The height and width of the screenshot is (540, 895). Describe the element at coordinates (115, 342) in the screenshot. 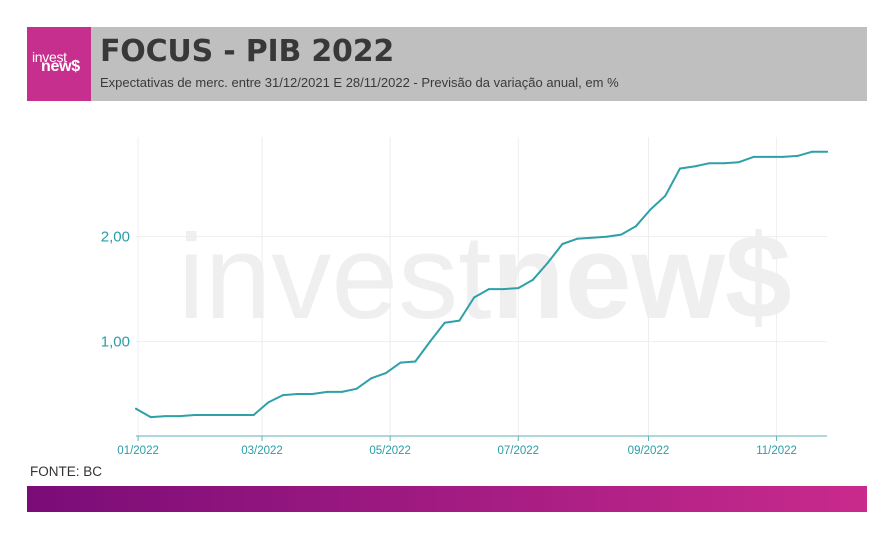

I see `y-tick-label: 1,00` at that location.